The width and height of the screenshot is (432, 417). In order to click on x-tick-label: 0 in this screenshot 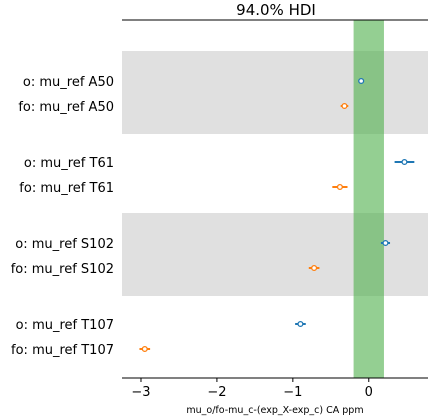, I will do `click(369, 392)`.